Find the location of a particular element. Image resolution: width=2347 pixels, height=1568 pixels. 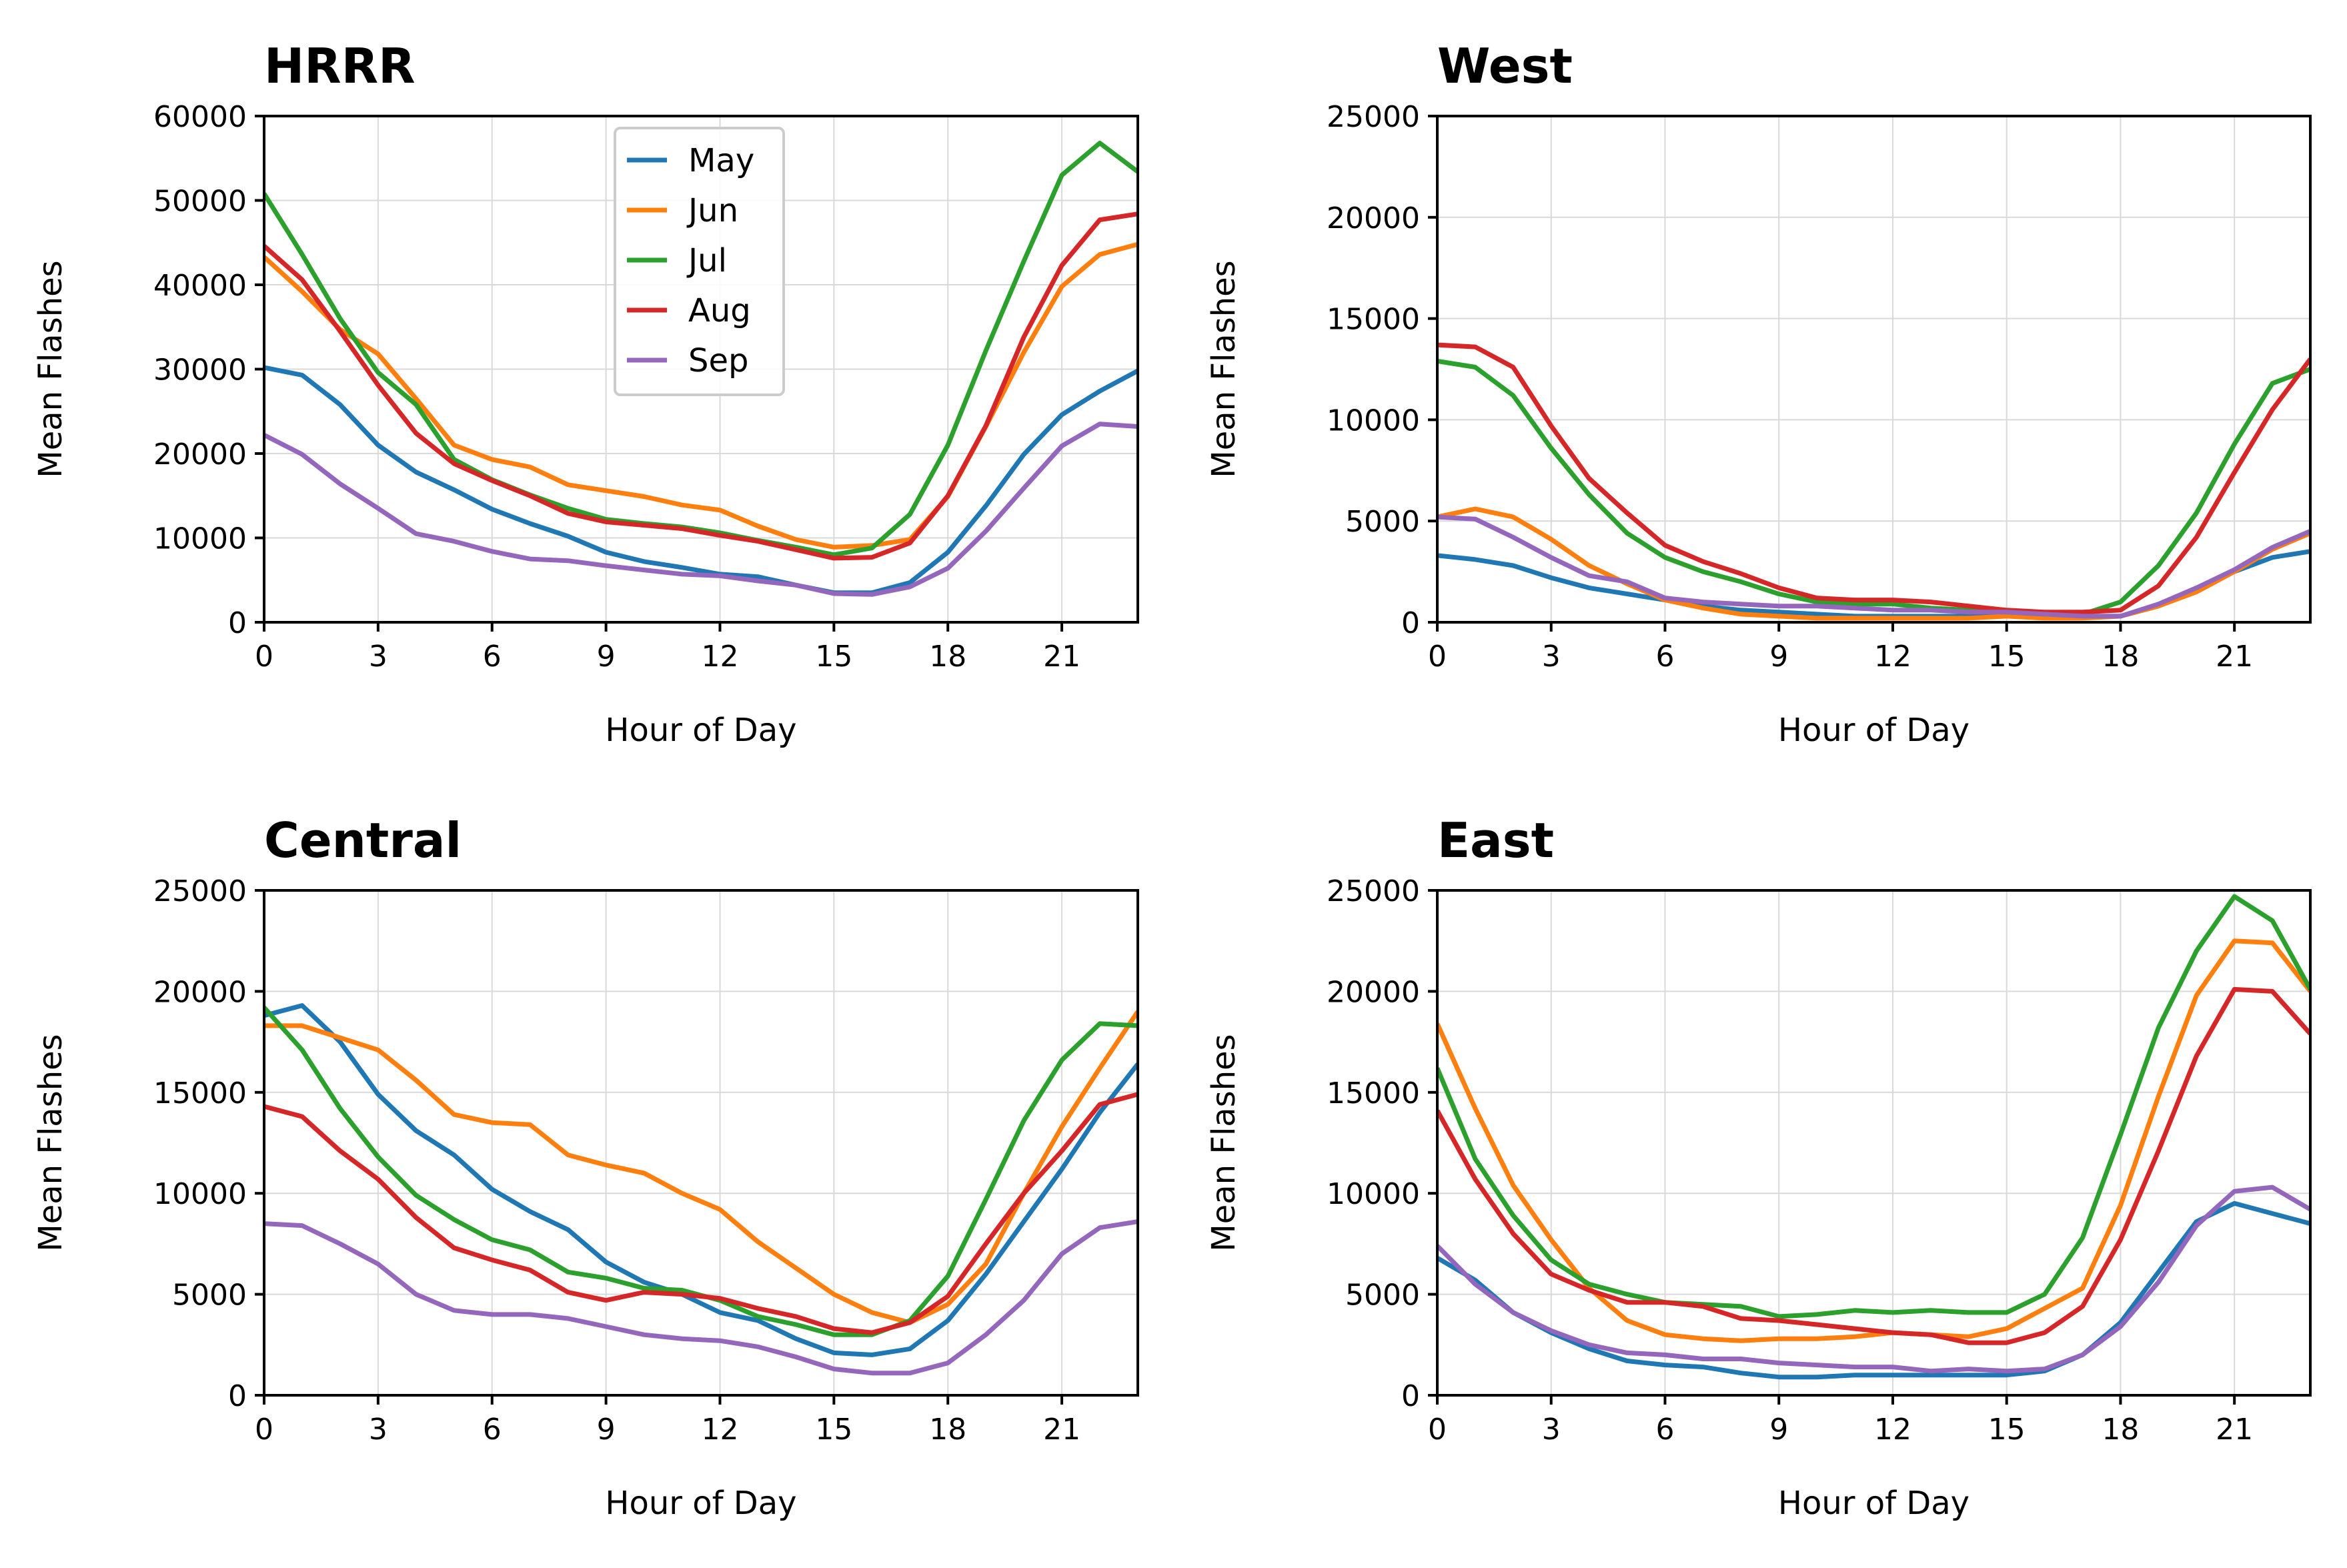

legend-label-aug: Aug is located at coordinates (719, 310).